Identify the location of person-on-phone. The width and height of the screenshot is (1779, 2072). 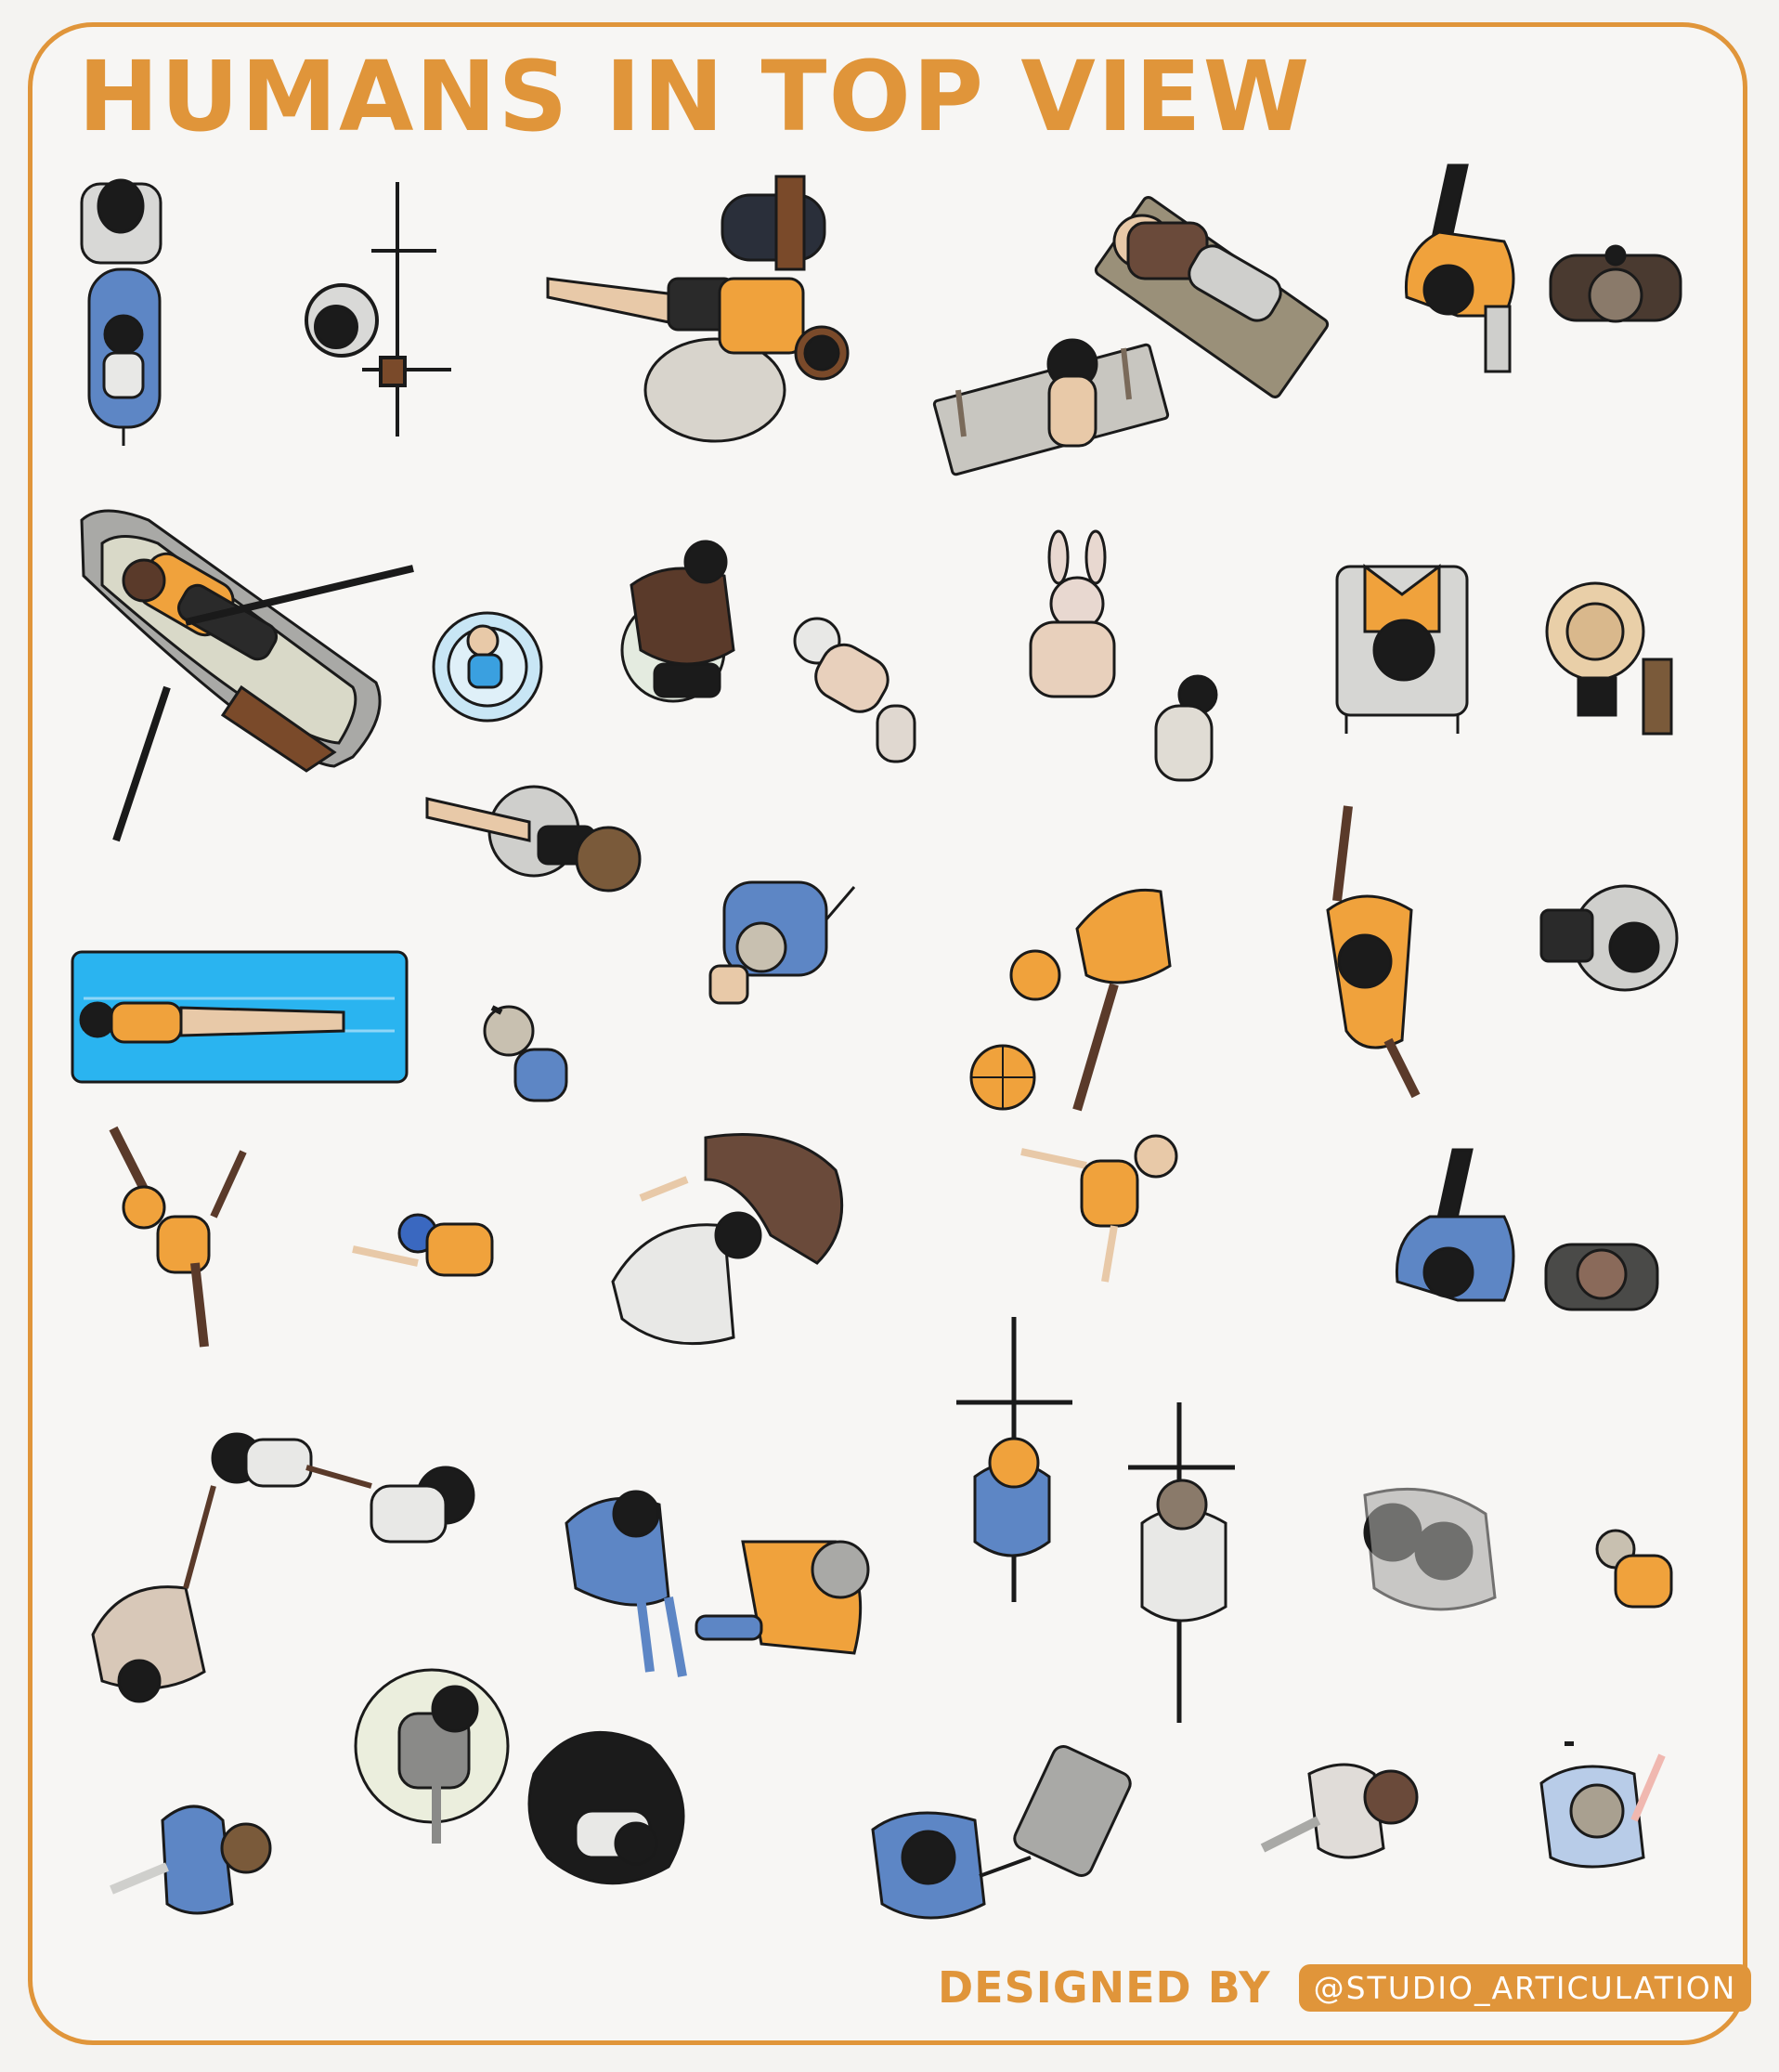
(626, 1583).